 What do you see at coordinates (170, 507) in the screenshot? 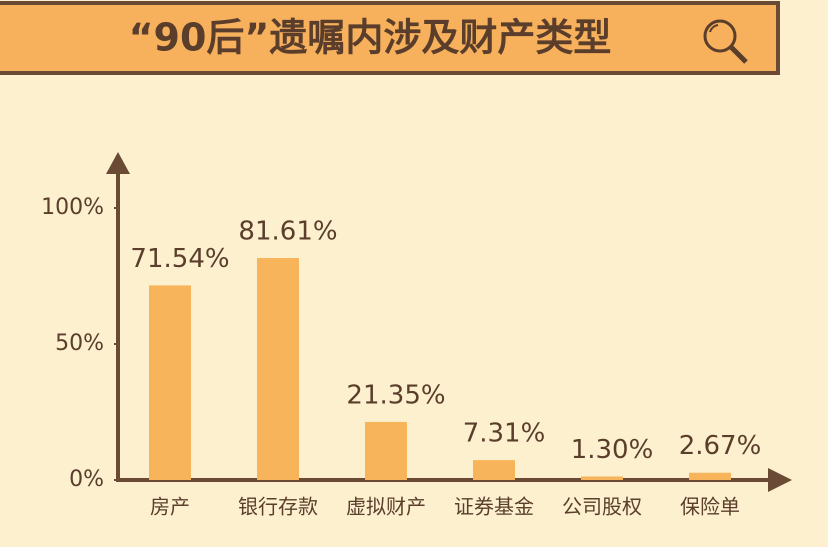
I see `x-tick-label: 房产` at bounding box center [170, 507].